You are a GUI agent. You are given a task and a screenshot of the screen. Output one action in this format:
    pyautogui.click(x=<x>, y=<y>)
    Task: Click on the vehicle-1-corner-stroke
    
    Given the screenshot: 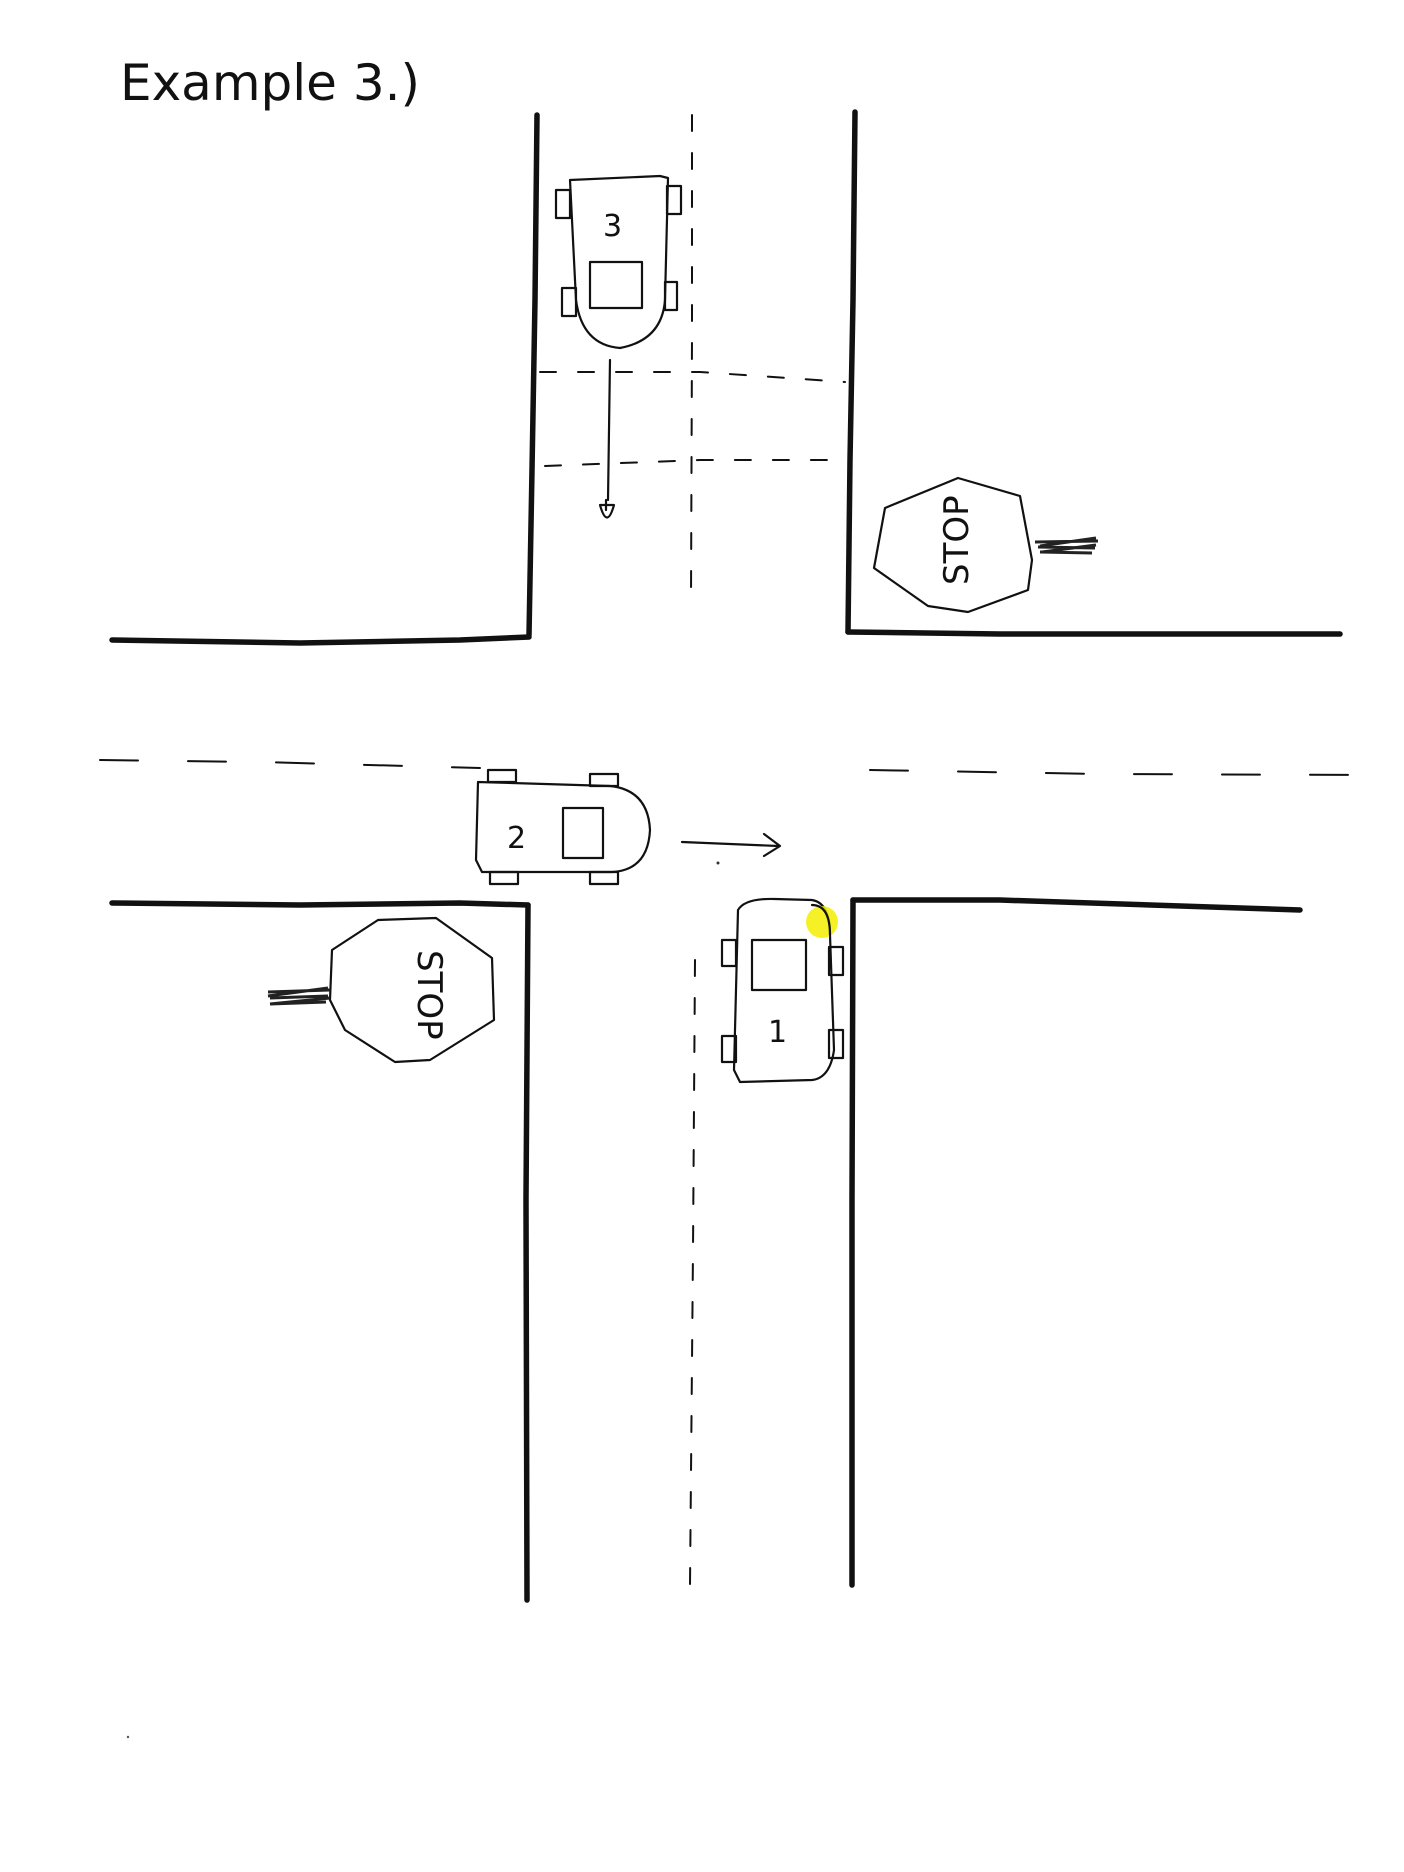 What is the action you would take?
    pyautogui.click(x=821, y=920)
    